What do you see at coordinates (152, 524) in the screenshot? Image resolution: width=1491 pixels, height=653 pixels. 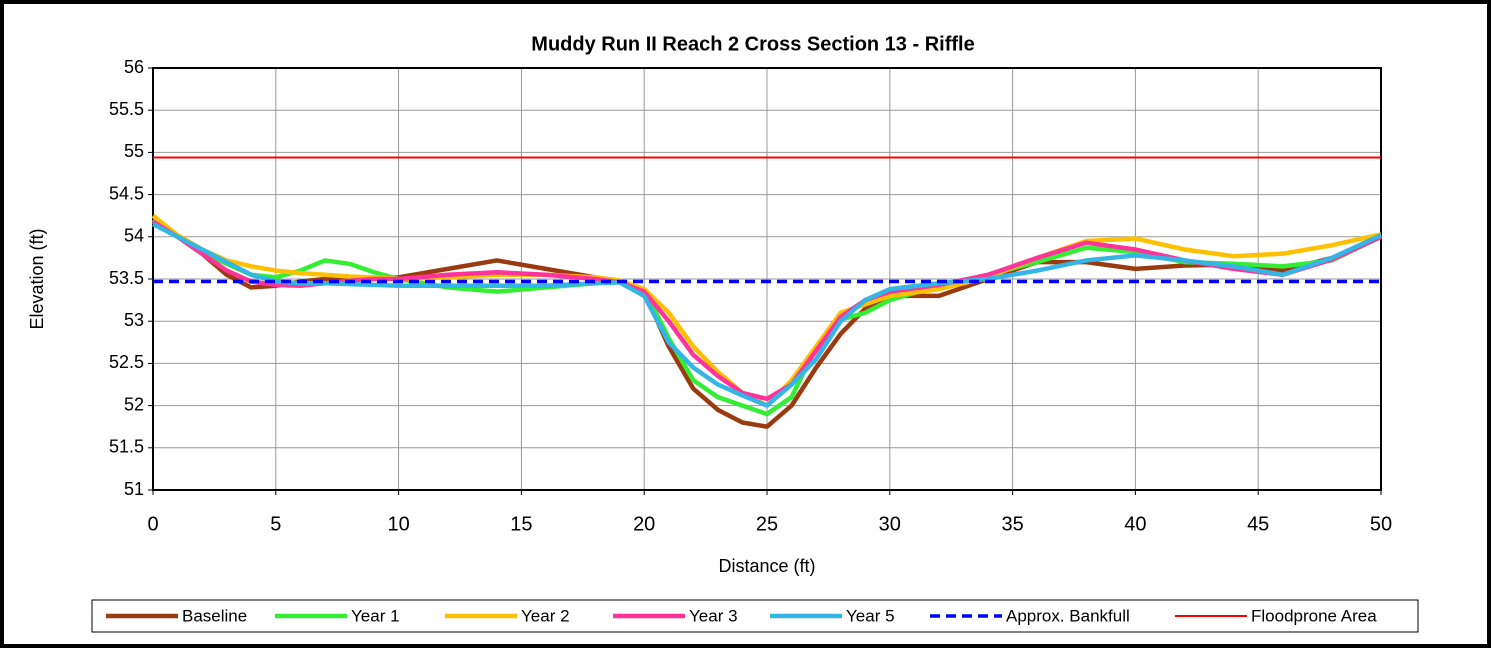 I see `x-tick-label: 0` at bounding box center [152, 524].